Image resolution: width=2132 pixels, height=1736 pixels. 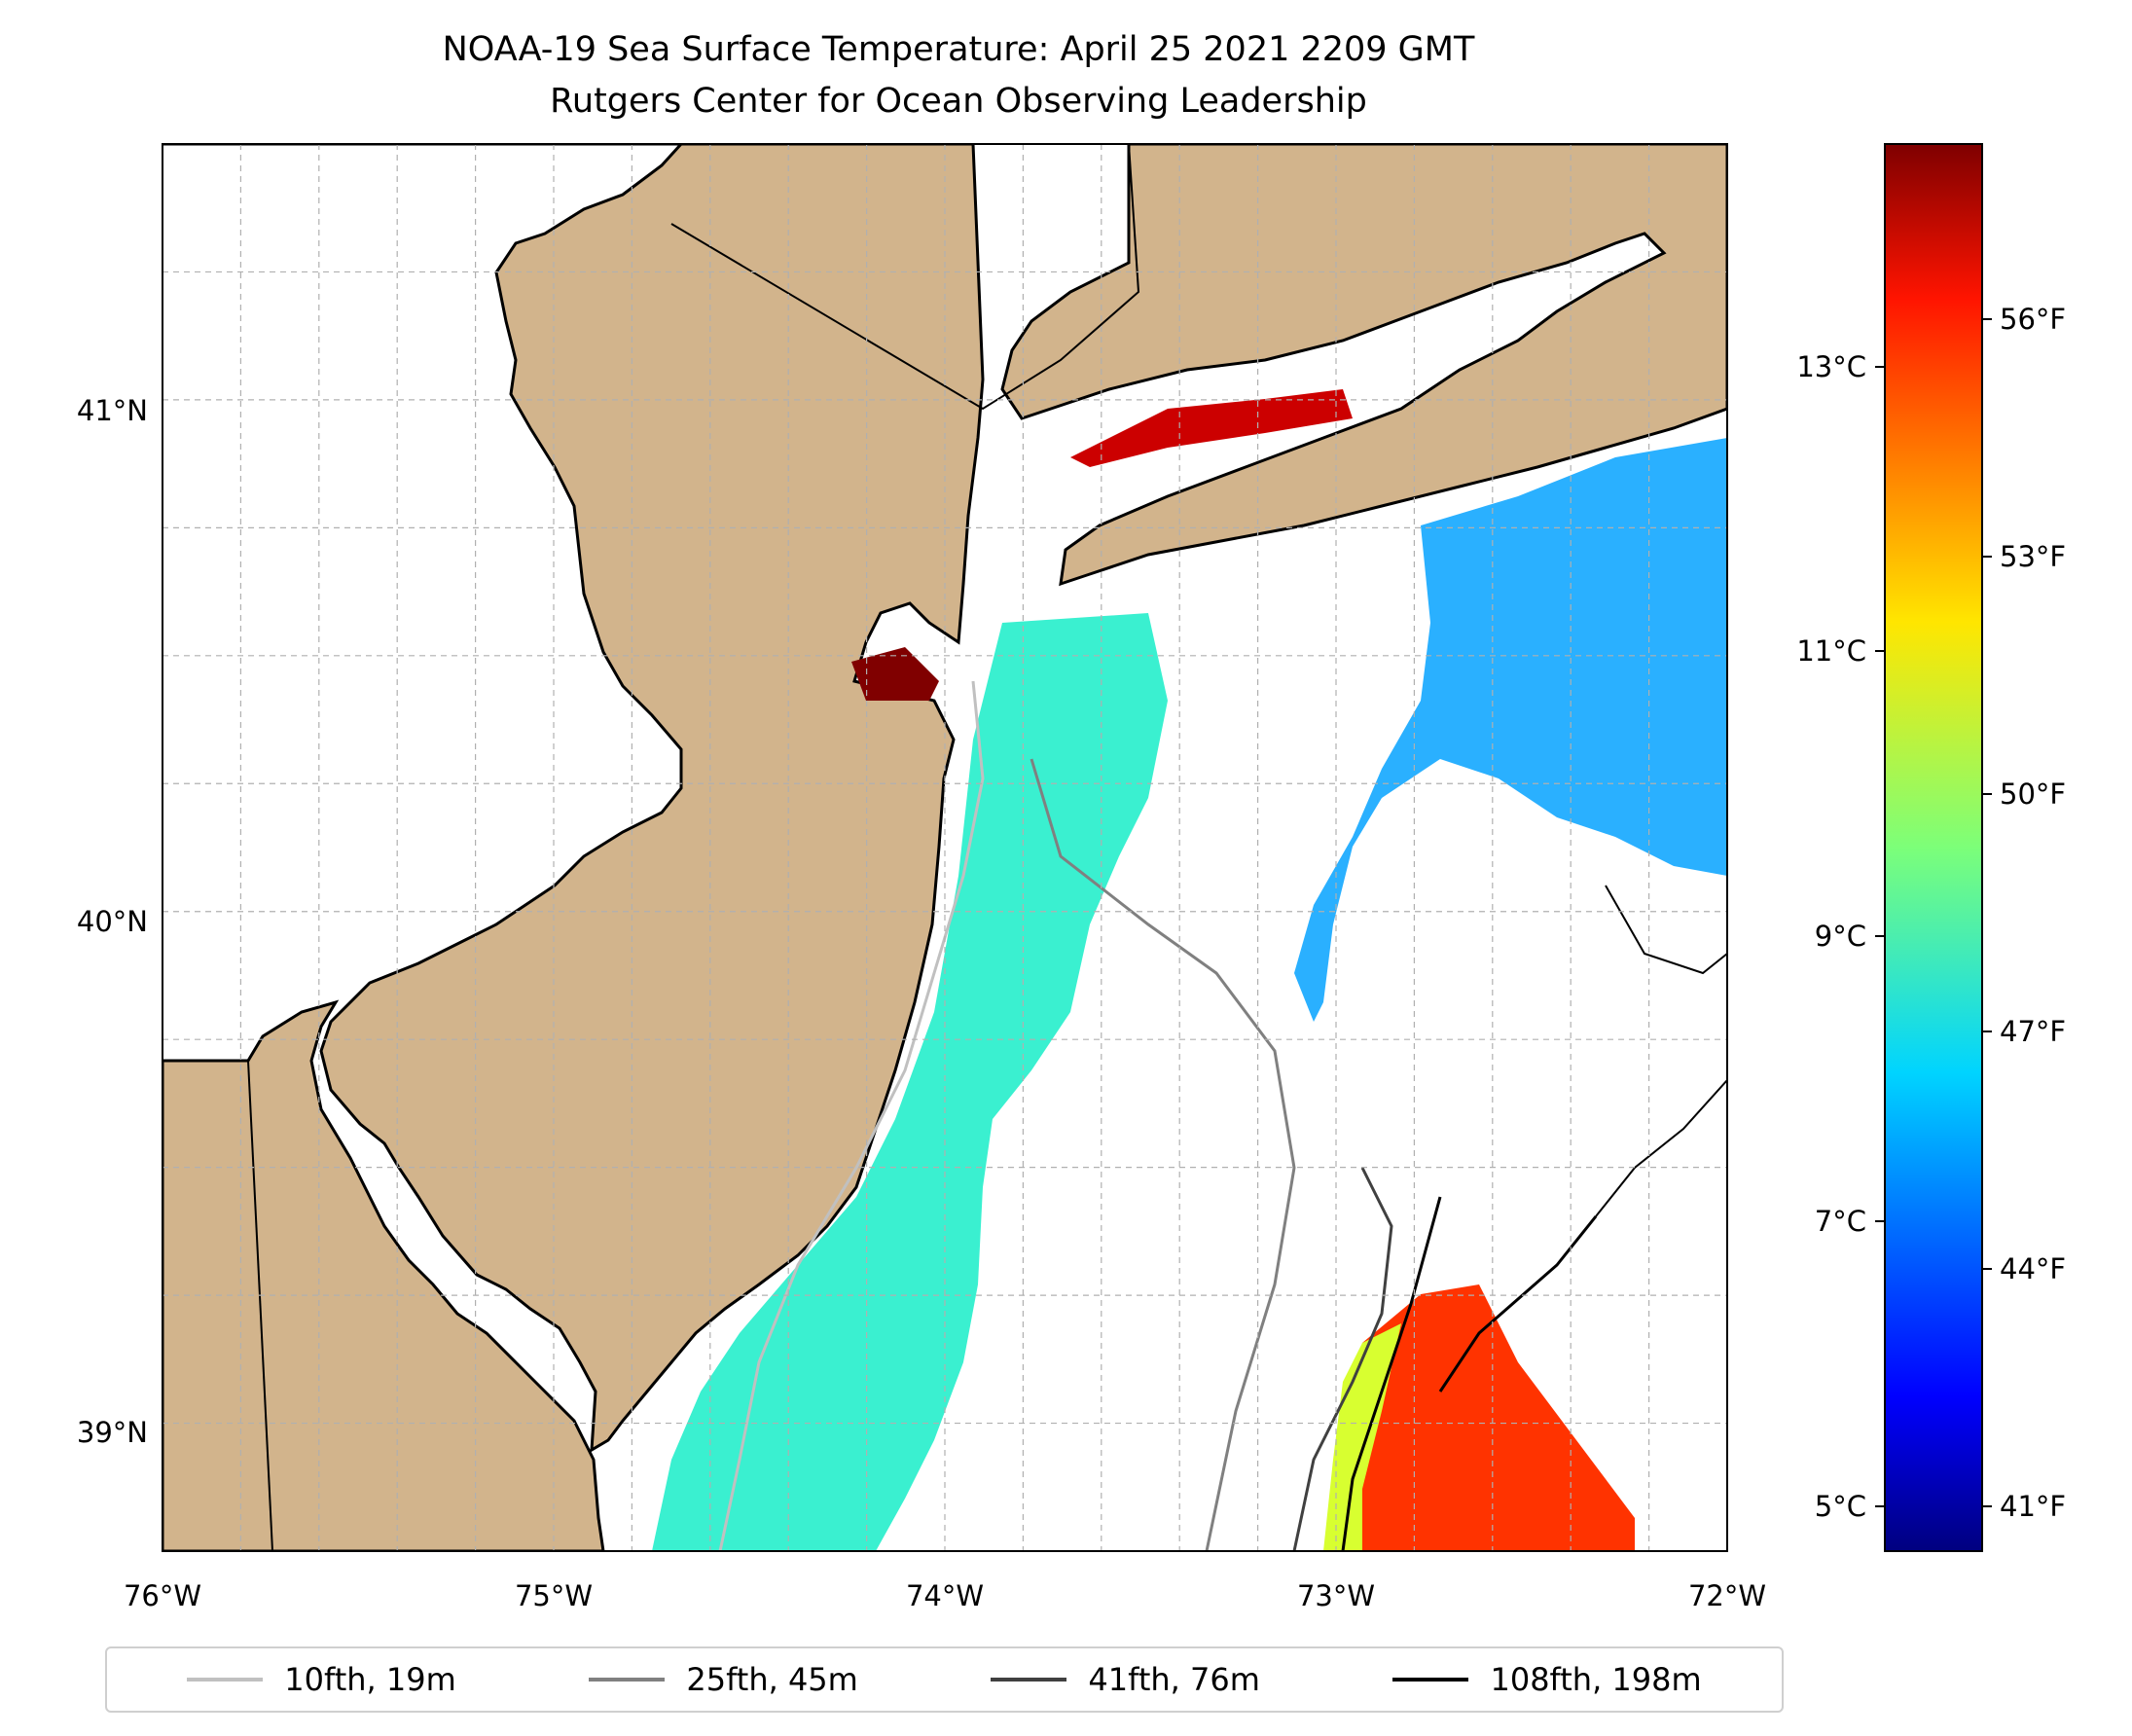 What do you see at coordinates (1841, 937) in the screenshot?
I see `colorbar-c-9: 9°C` at bounding box center [1841, 937].